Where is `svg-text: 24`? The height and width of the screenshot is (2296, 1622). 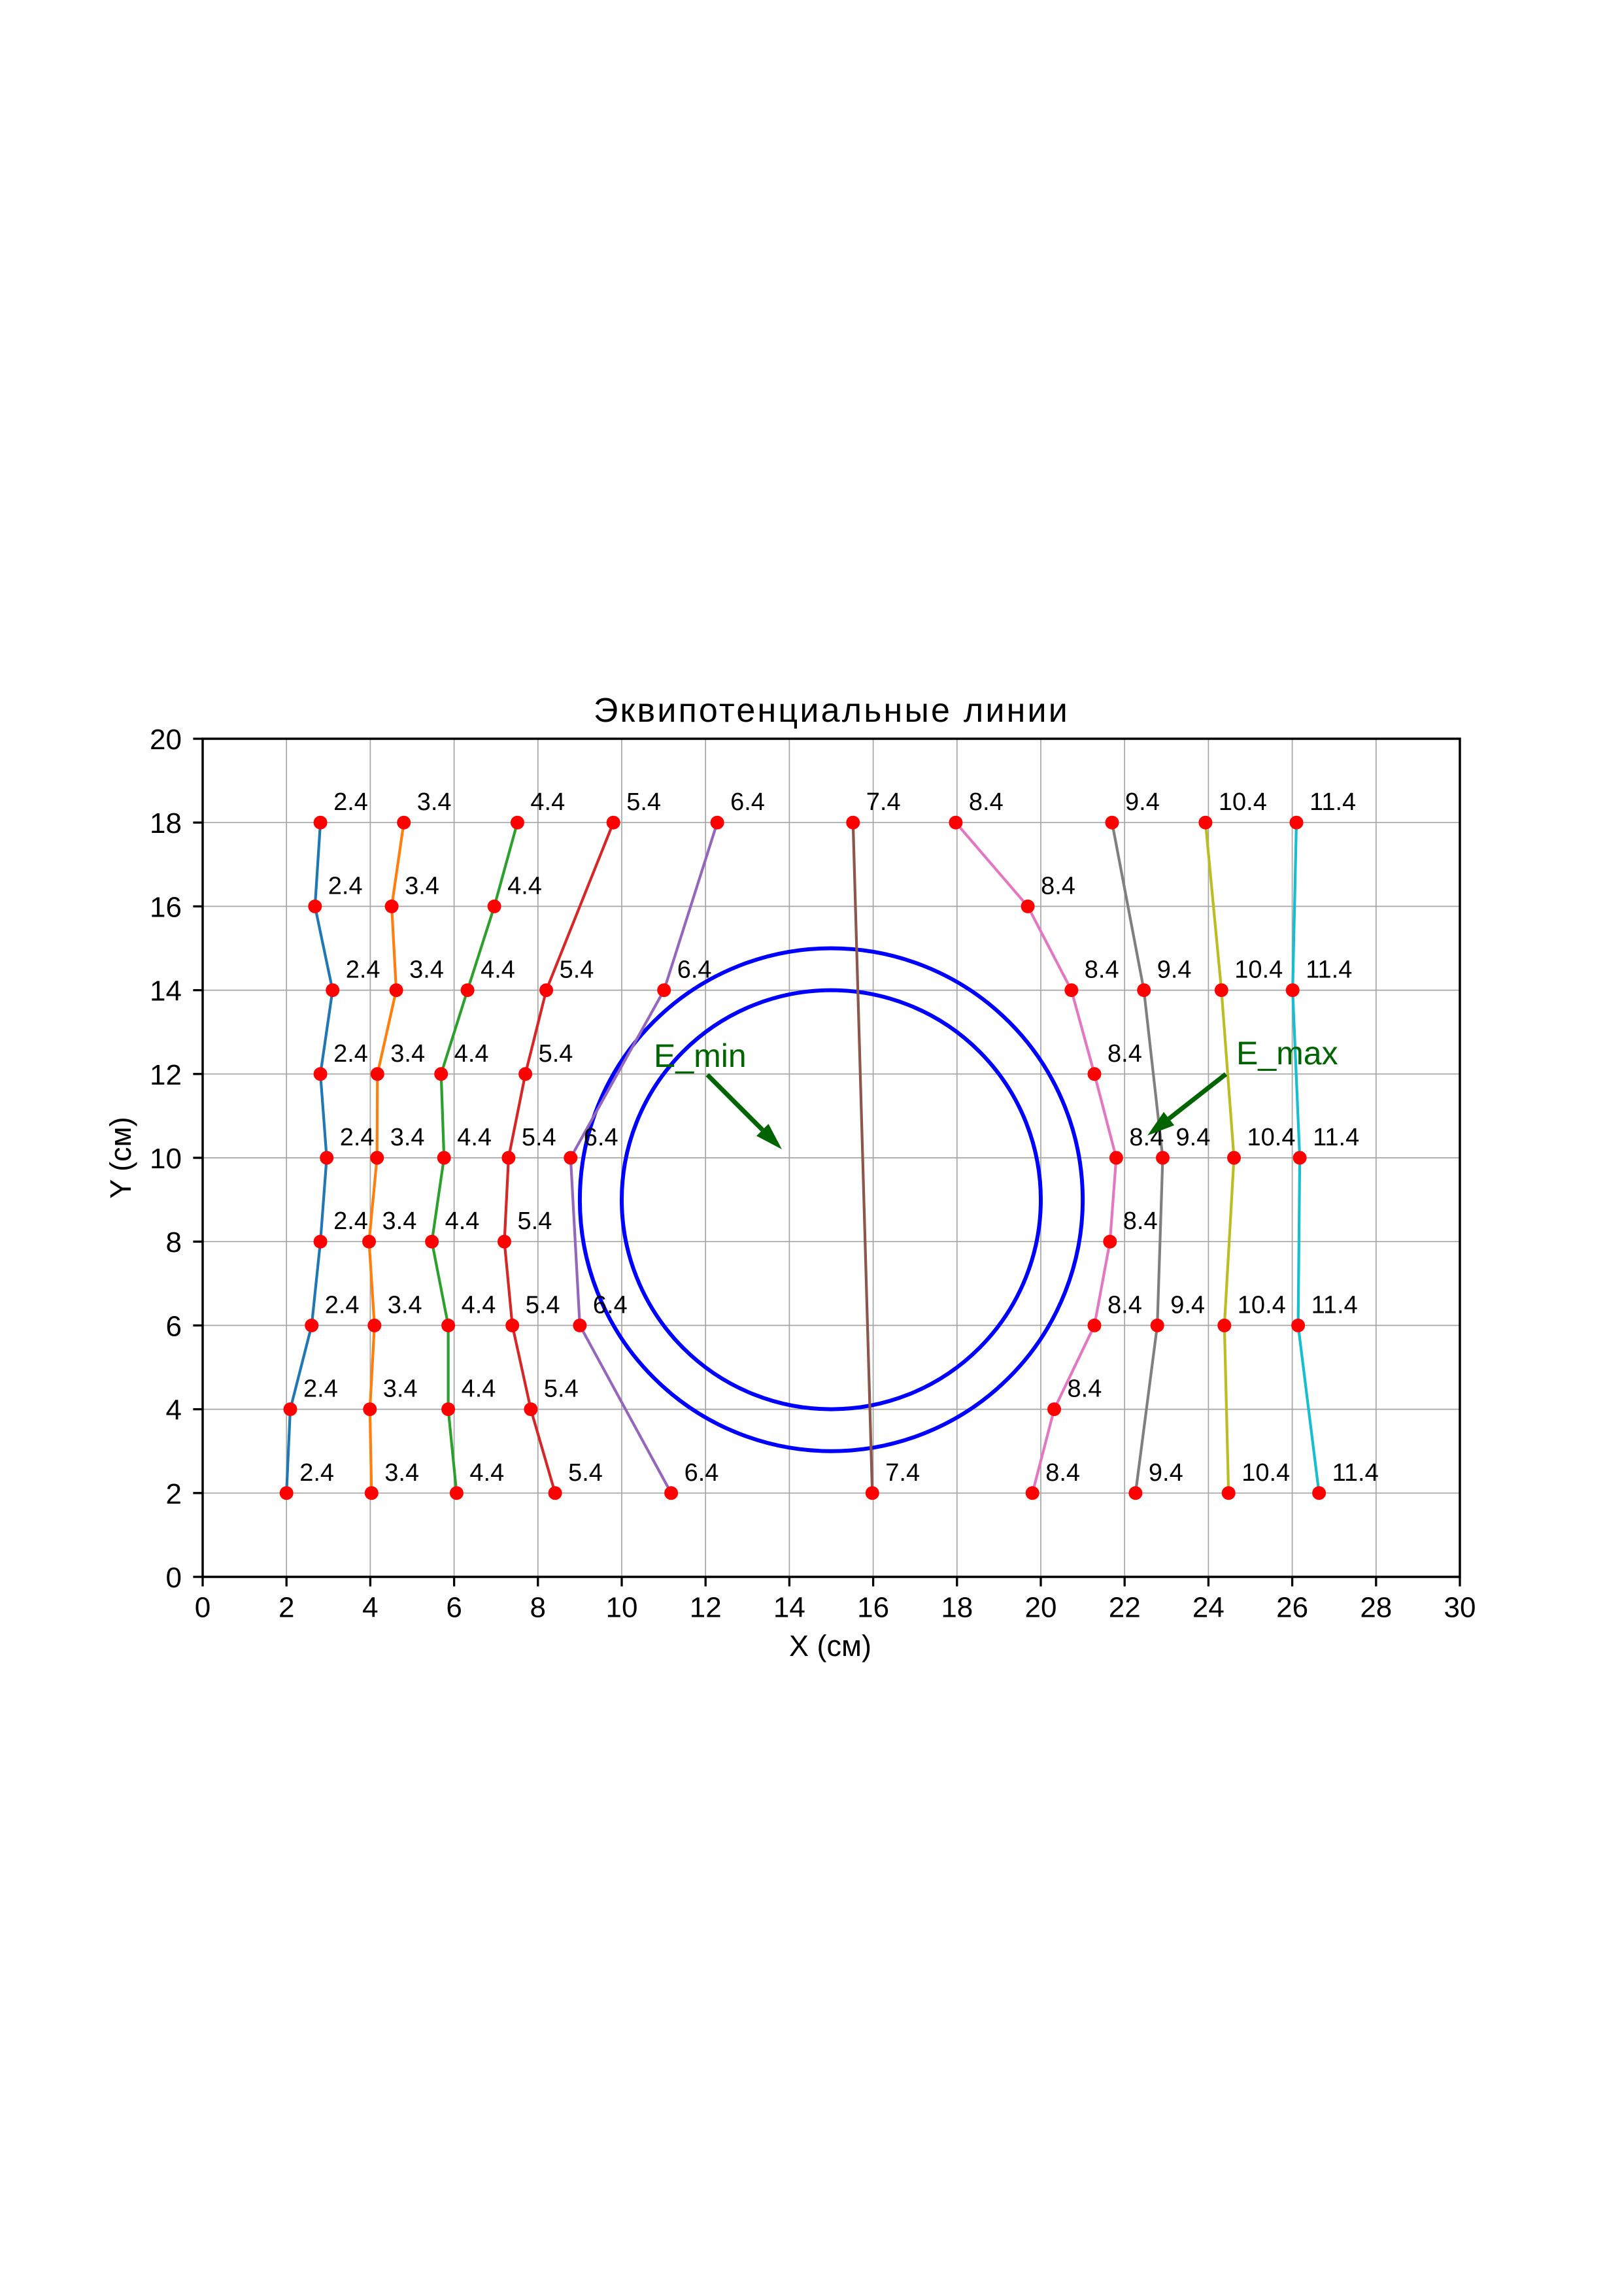 svg-text: 24 is located at coordinates (1208, 1608).